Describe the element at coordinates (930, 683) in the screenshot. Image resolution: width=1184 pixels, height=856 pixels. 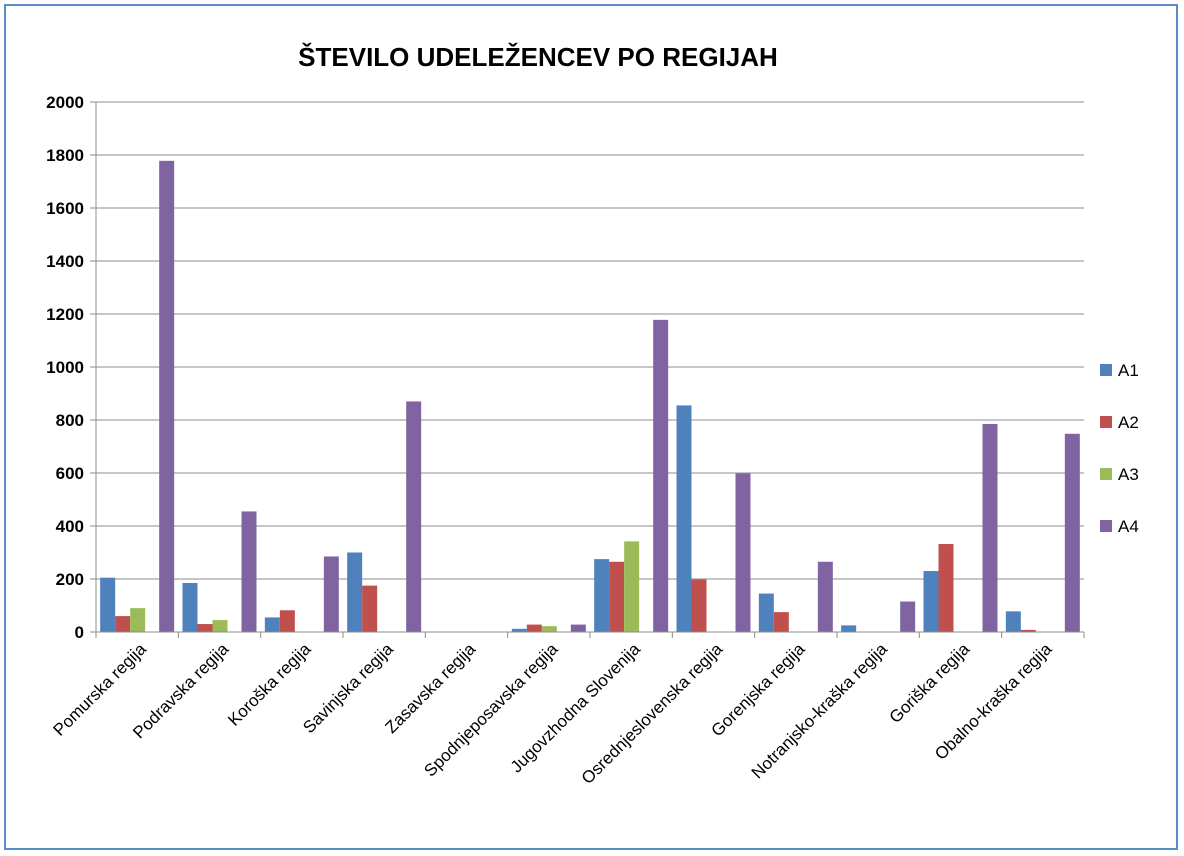
I see `x-tick-label: Goriška regija` at that location.